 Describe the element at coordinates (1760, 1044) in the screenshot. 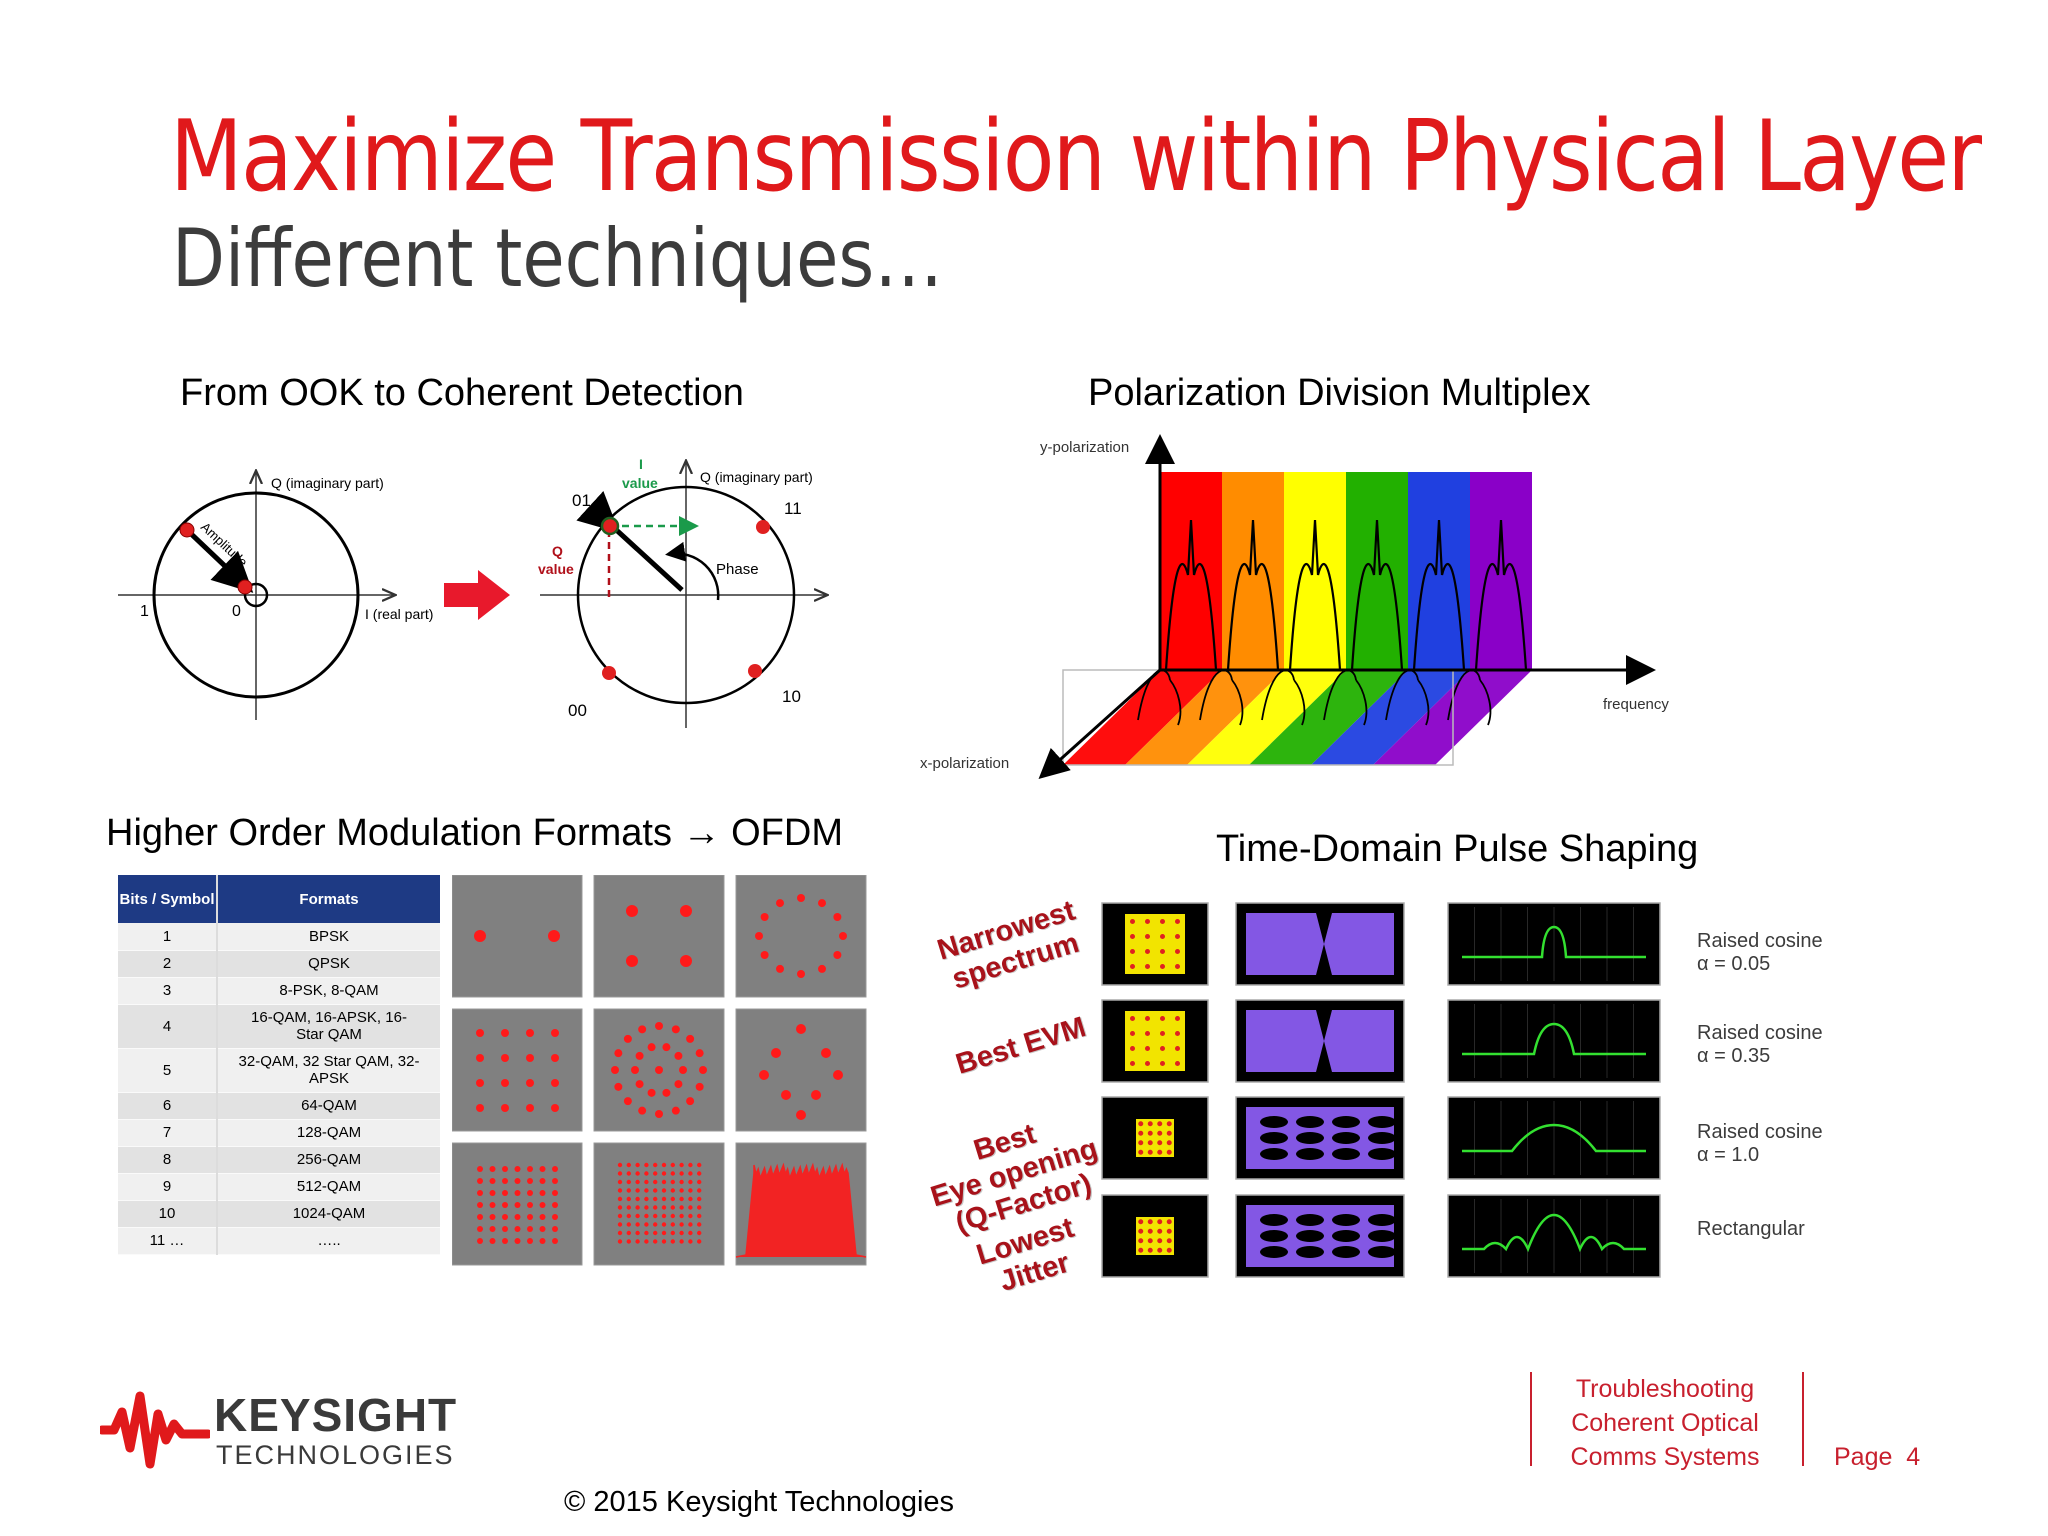

I see `filter-label-rc-035: Raised cosine α = 0.35` at that location.